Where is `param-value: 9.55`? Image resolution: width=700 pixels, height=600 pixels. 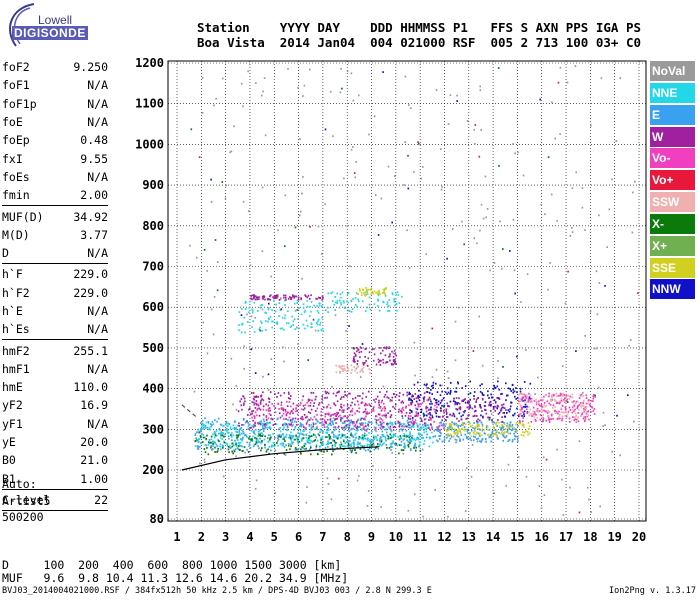
param-value: 9.55 is located at coordinates (94, 158).